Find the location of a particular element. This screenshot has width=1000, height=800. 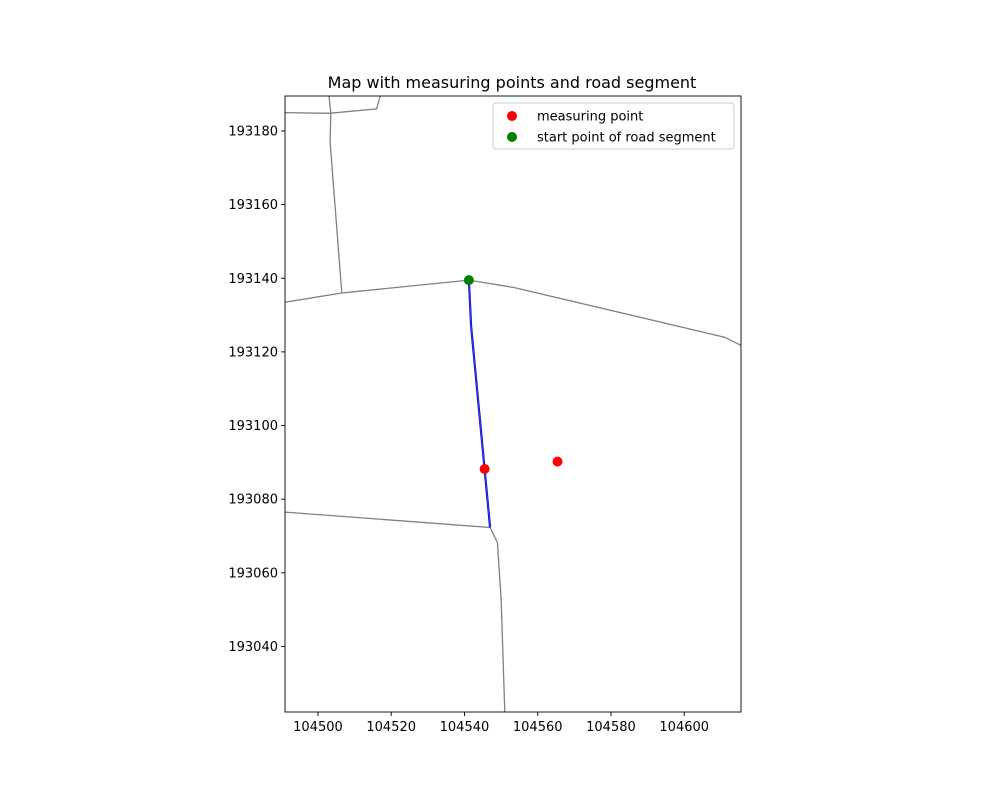

y-tick-label: 193140 is located at coordinates (253, 279).